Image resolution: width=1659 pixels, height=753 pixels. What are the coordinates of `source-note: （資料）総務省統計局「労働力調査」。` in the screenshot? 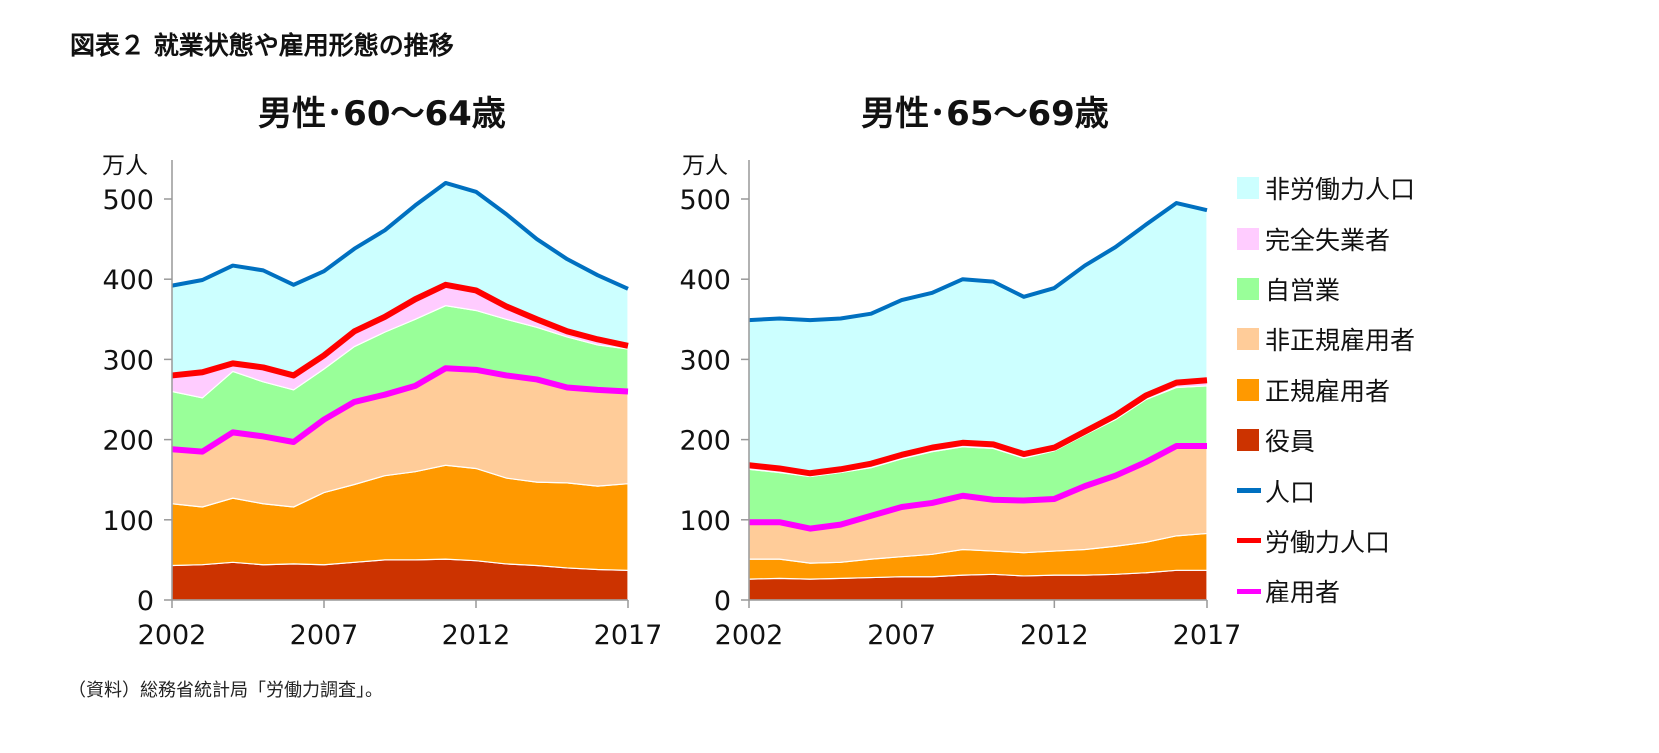 It's located at (225, 690).